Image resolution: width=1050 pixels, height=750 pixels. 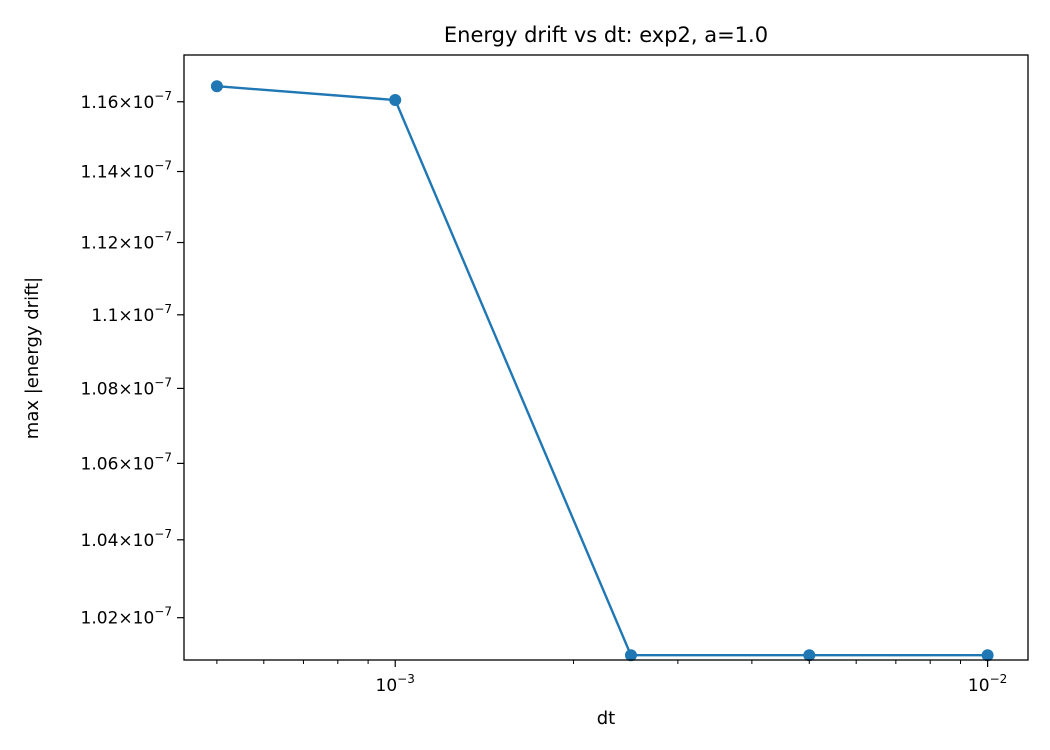 What do you see at coordinates (126, 101) in the screenshot?
I see `y-tick-label: 1.16×10⁻⁷` at bounding box center [126, 101].